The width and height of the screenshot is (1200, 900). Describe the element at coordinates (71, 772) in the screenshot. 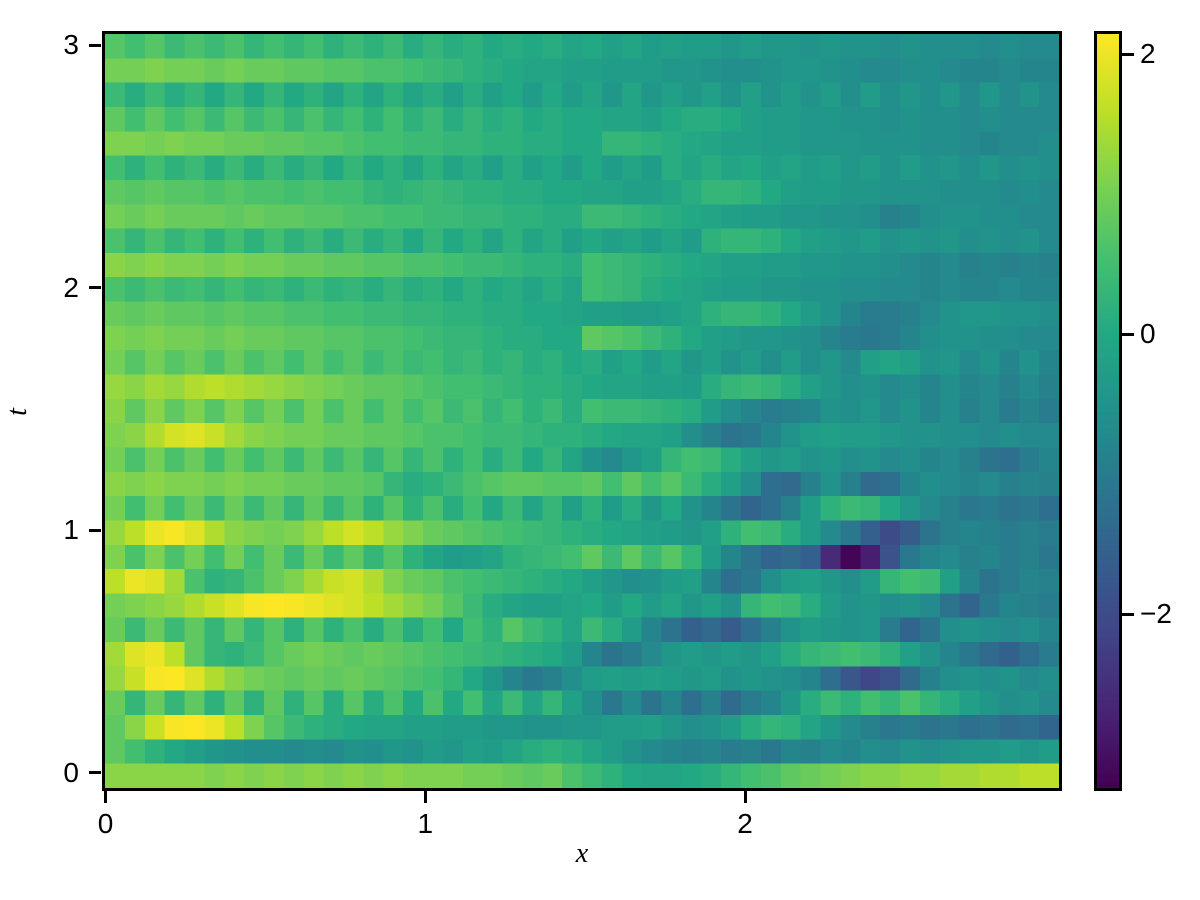

I see `y-tick-label: 0` at that location.